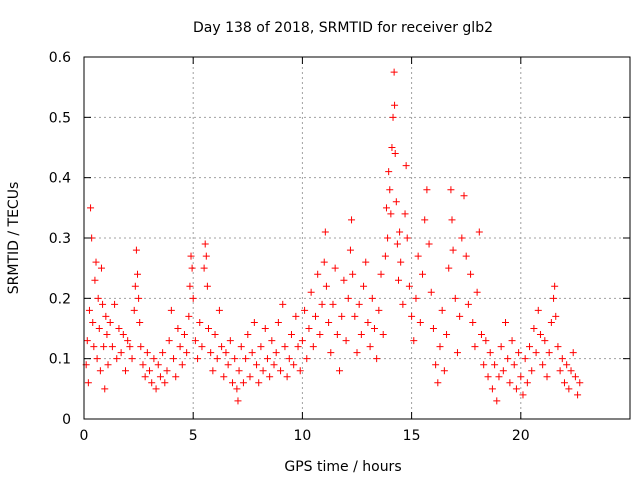 Image resolution: width=640 pixels, height=480 pixels. Describe the element at coordinates (60, 239) in the screenshot. I see `y-tick-labels: 0 0.1 0.2 0.3 0.4 0.5 0.6` at that location.